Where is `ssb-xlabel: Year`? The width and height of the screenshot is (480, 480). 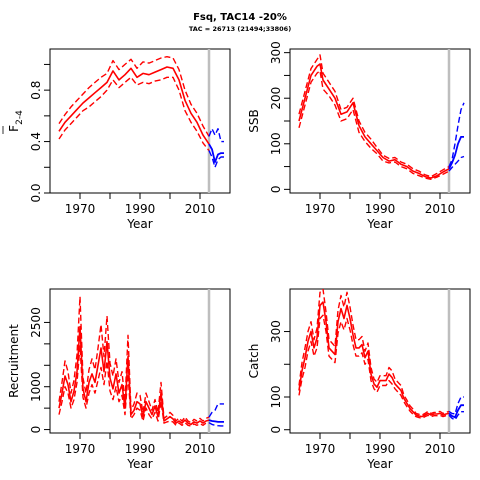 ssb-xlabel: Year is located at coordinates (379, 224).